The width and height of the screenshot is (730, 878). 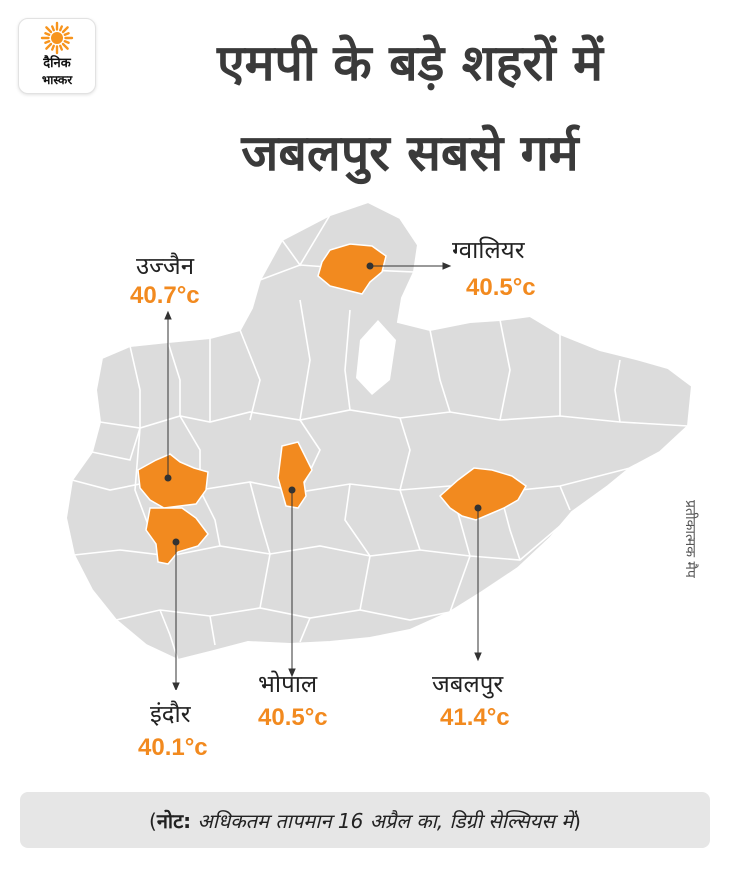 I want to click on jabalpur-district, so click(x=482, y=494).